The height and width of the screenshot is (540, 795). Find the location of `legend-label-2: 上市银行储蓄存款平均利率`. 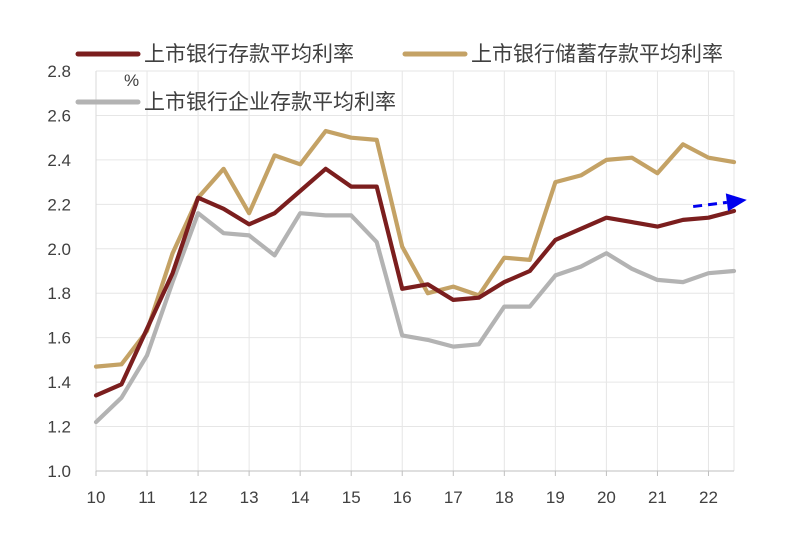

legend-label-2: 上市银行储蓄存款平均利率 is located at coordinates (597, 54).